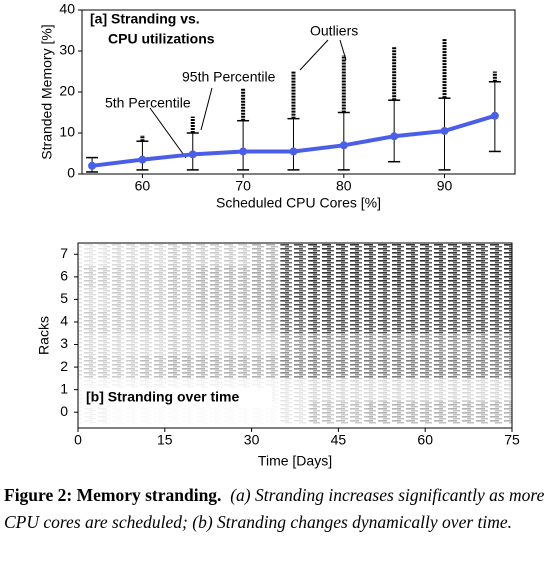  Describe the element at coordinates (252, 440) in the screenshot. I see `x-tick-label: 30` at that location.